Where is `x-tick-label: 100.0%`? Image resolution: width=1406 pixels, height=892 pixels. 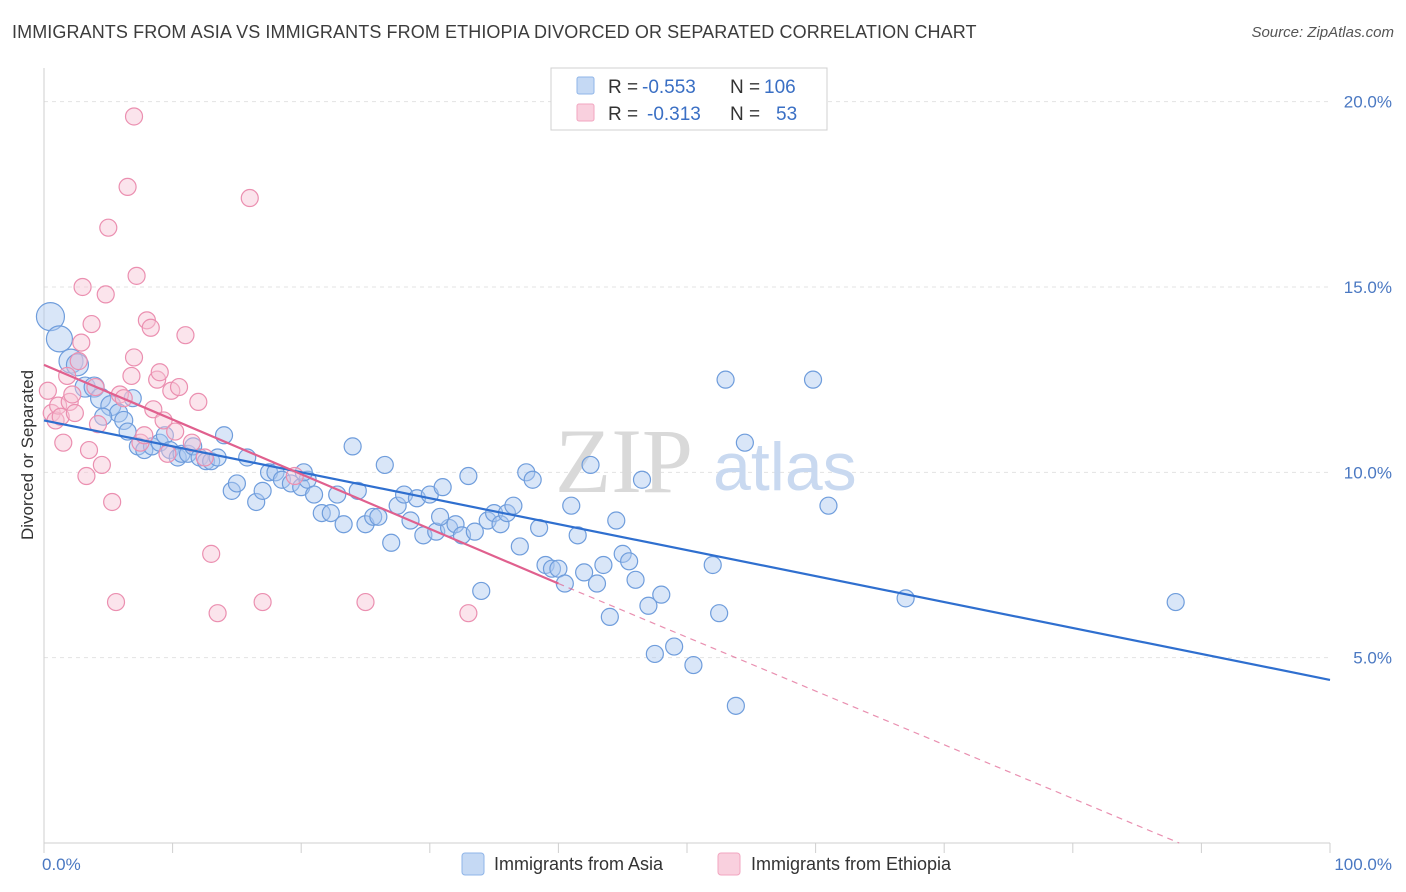 x-tick-label: 100.0% is located at coordinates (1363, 864).